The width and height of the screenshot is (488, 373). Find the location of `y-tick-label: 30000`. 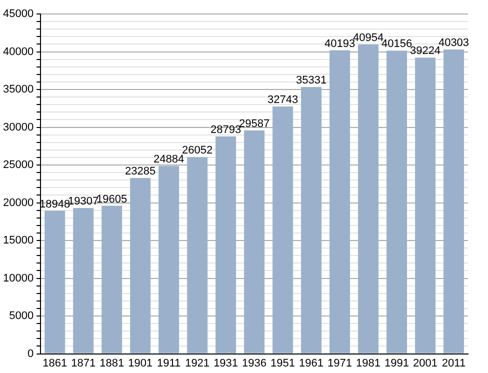

y-tick-label: 30000 is located at coordinates (18, 127).